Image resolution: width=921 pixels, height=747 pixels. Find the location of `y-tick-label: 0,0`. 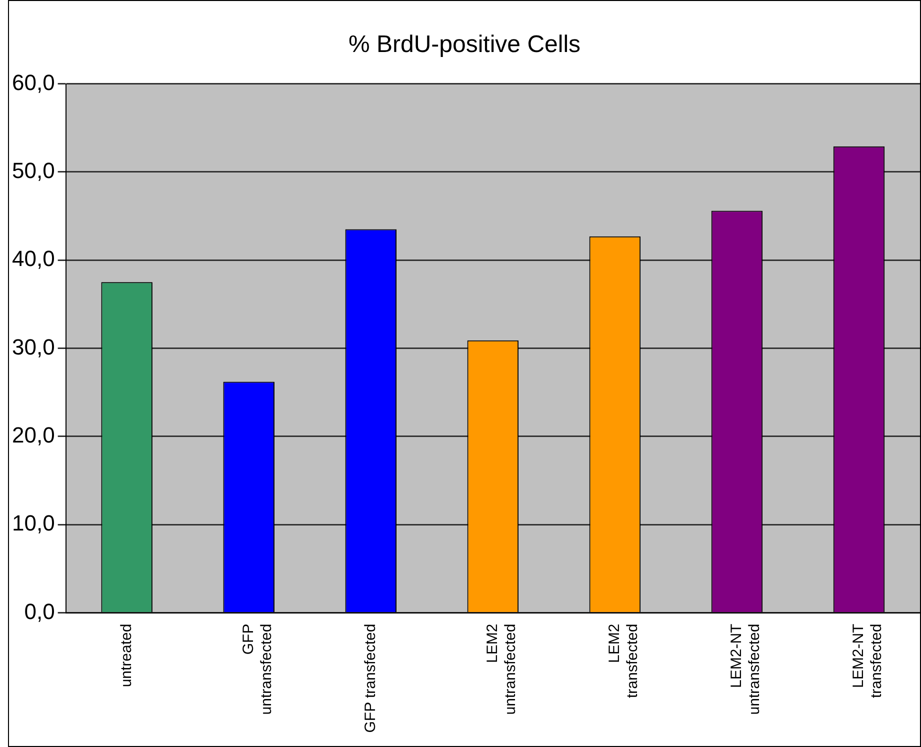

y-tick-label: 0,0 is located at coordinates (39, 611).